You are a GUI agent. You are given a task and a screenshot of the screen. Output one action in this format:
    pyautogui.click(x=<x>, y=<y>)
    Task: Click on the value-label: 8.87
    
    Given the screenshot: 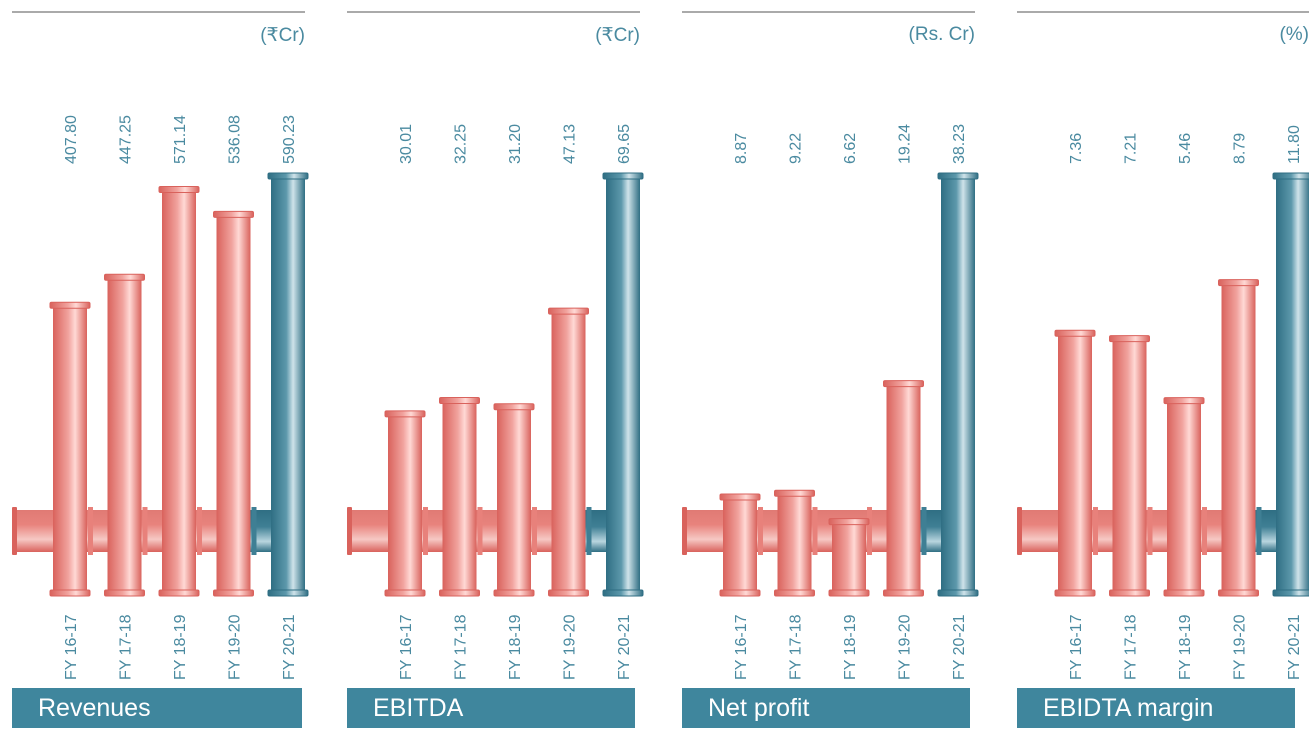 What is the action you would take?
    pyautogui.click(x=741, y=148)
    